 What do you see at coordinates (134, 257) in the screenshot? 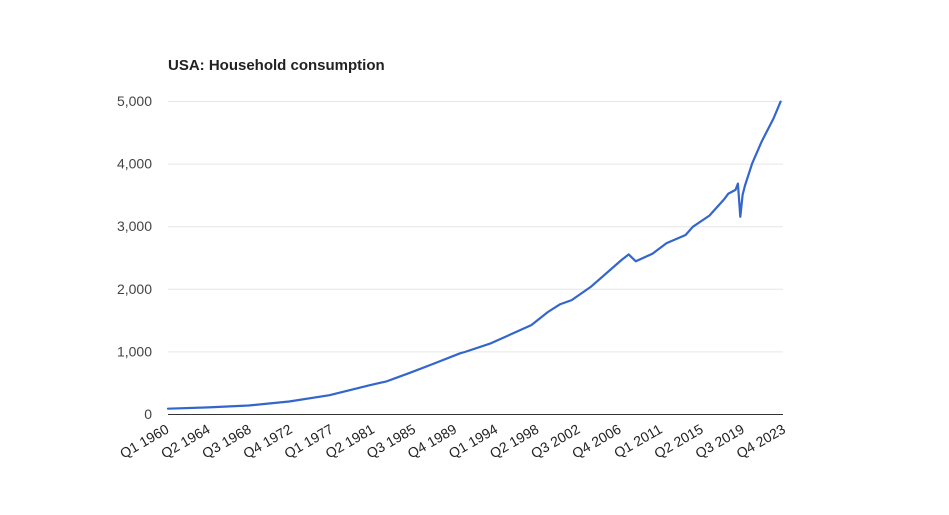
I see `y-axis-ticks: 0 1,000 2,000 3,000 4,000 5,000` at bounding box center [134, 257].